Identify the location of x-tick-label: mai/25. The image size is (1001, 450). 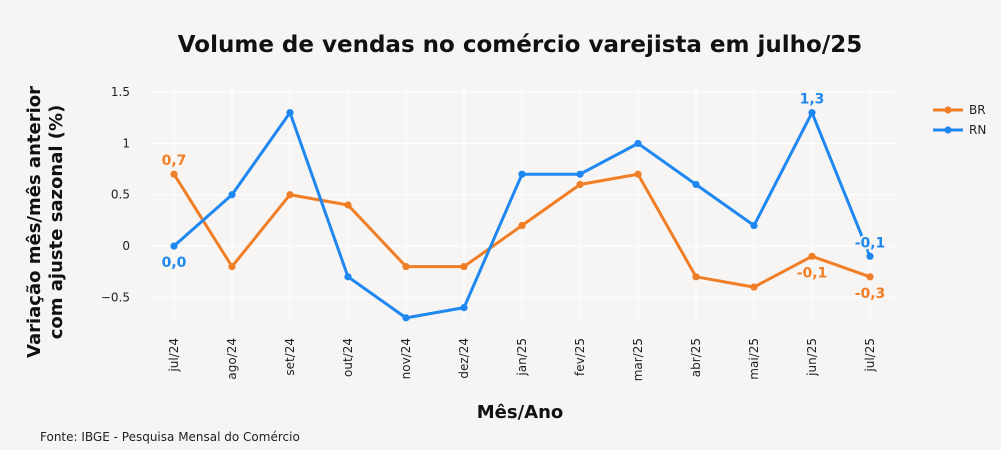
(754, 359).